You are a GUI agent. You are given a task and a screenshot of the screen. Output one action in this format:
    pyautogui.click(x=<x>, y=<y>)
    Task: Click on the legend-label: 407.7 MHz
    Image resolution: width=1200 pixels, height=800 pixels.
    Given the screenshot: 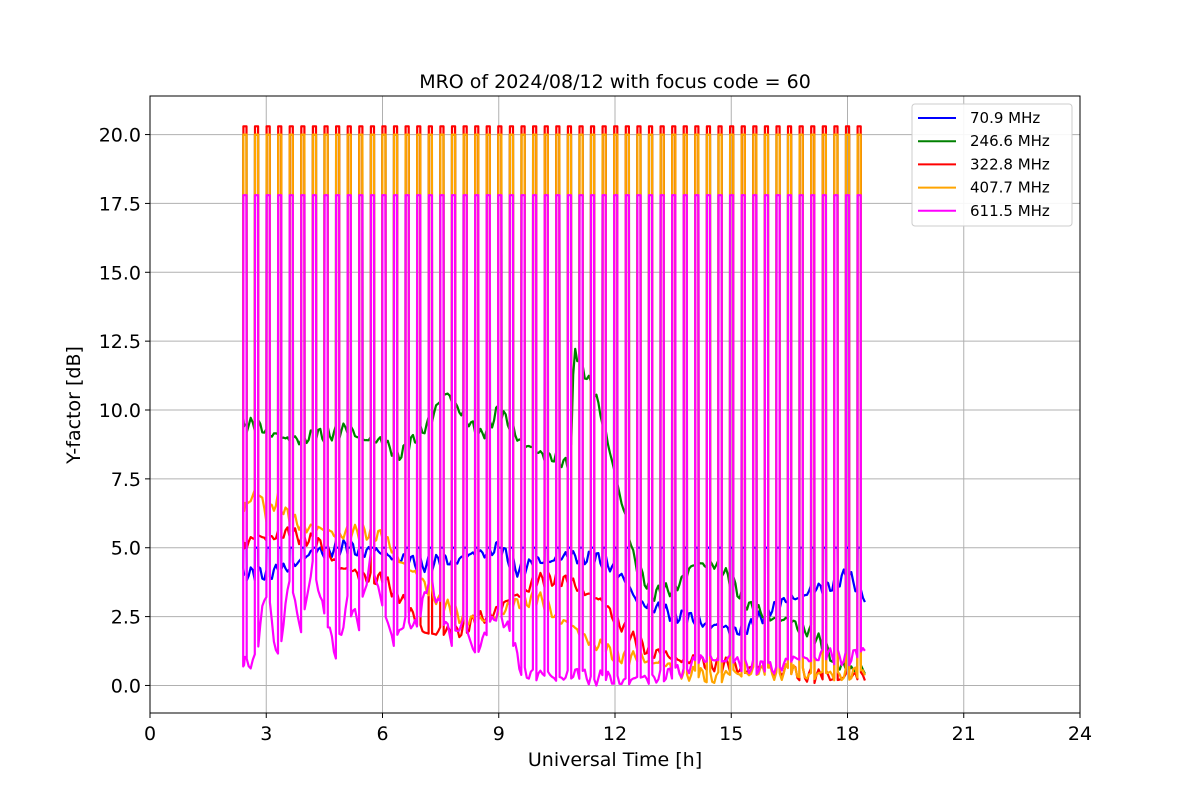 What is the action you would take?
    pyautogui.click(x=1010, y=188)
    